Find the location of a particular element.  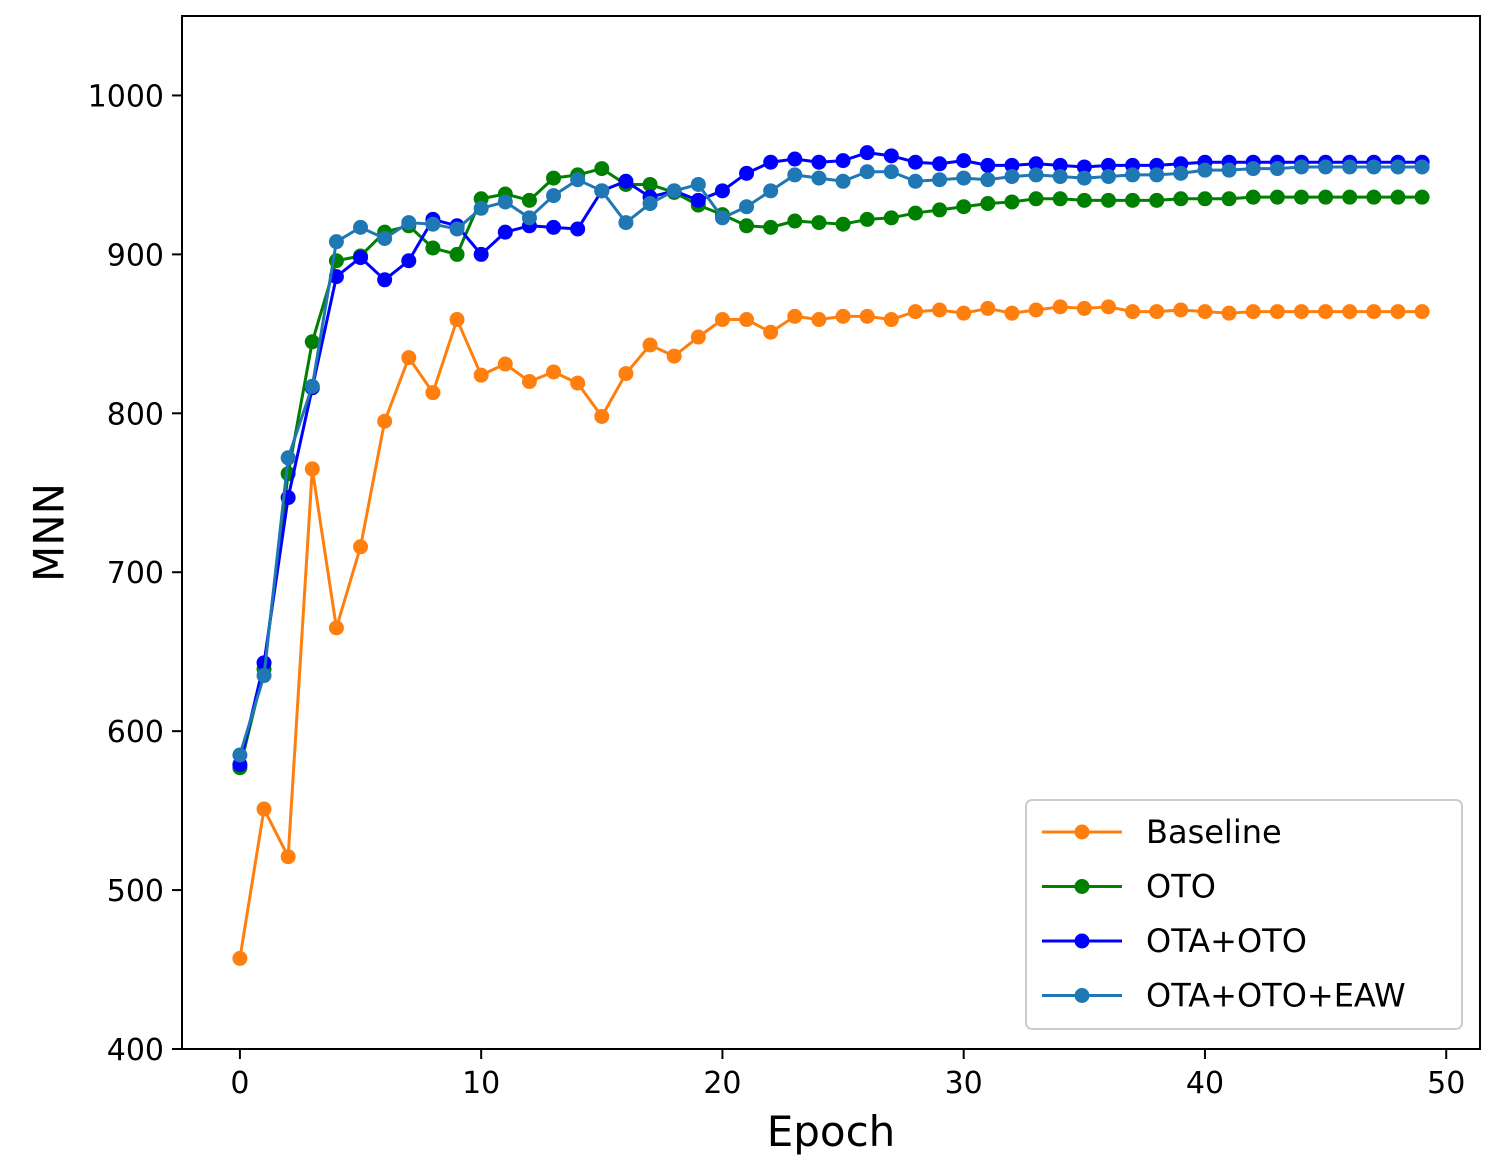

legend-item: OTA+OTO is located at coordinates (1174, 941).